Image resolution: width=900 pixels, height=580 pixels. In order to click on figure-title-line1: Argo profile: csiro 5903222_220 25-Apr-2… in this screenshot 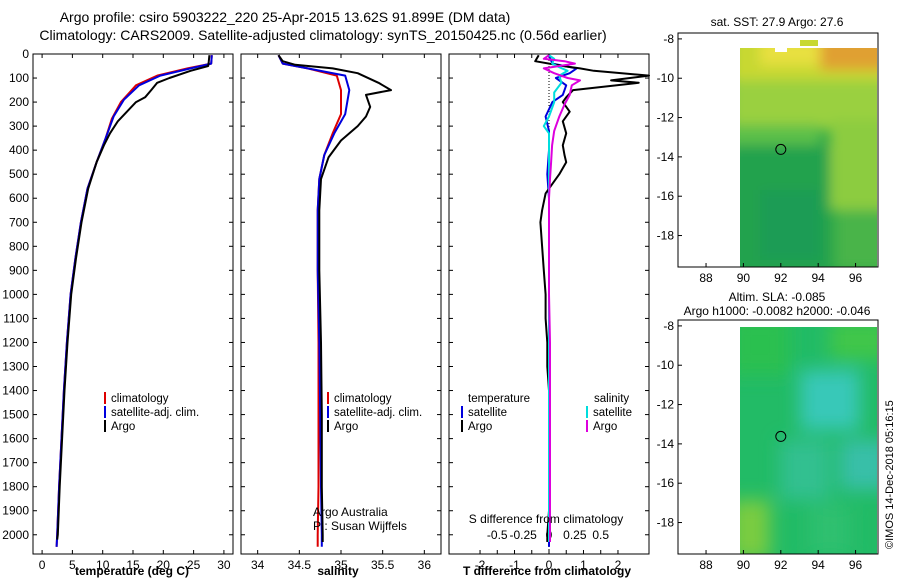, I will do `click(285, 17)`.